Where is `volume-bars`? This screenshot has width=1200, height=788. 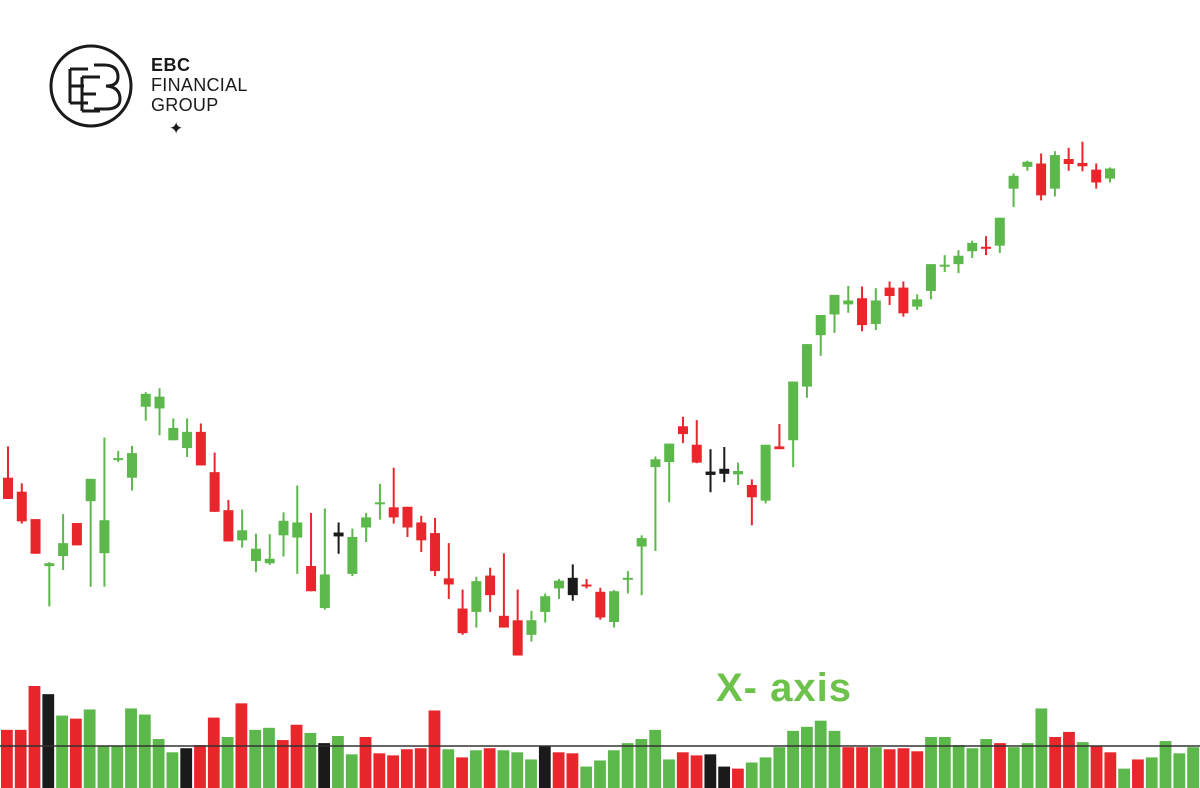
volume-bars is located at coordinates (600, 737).